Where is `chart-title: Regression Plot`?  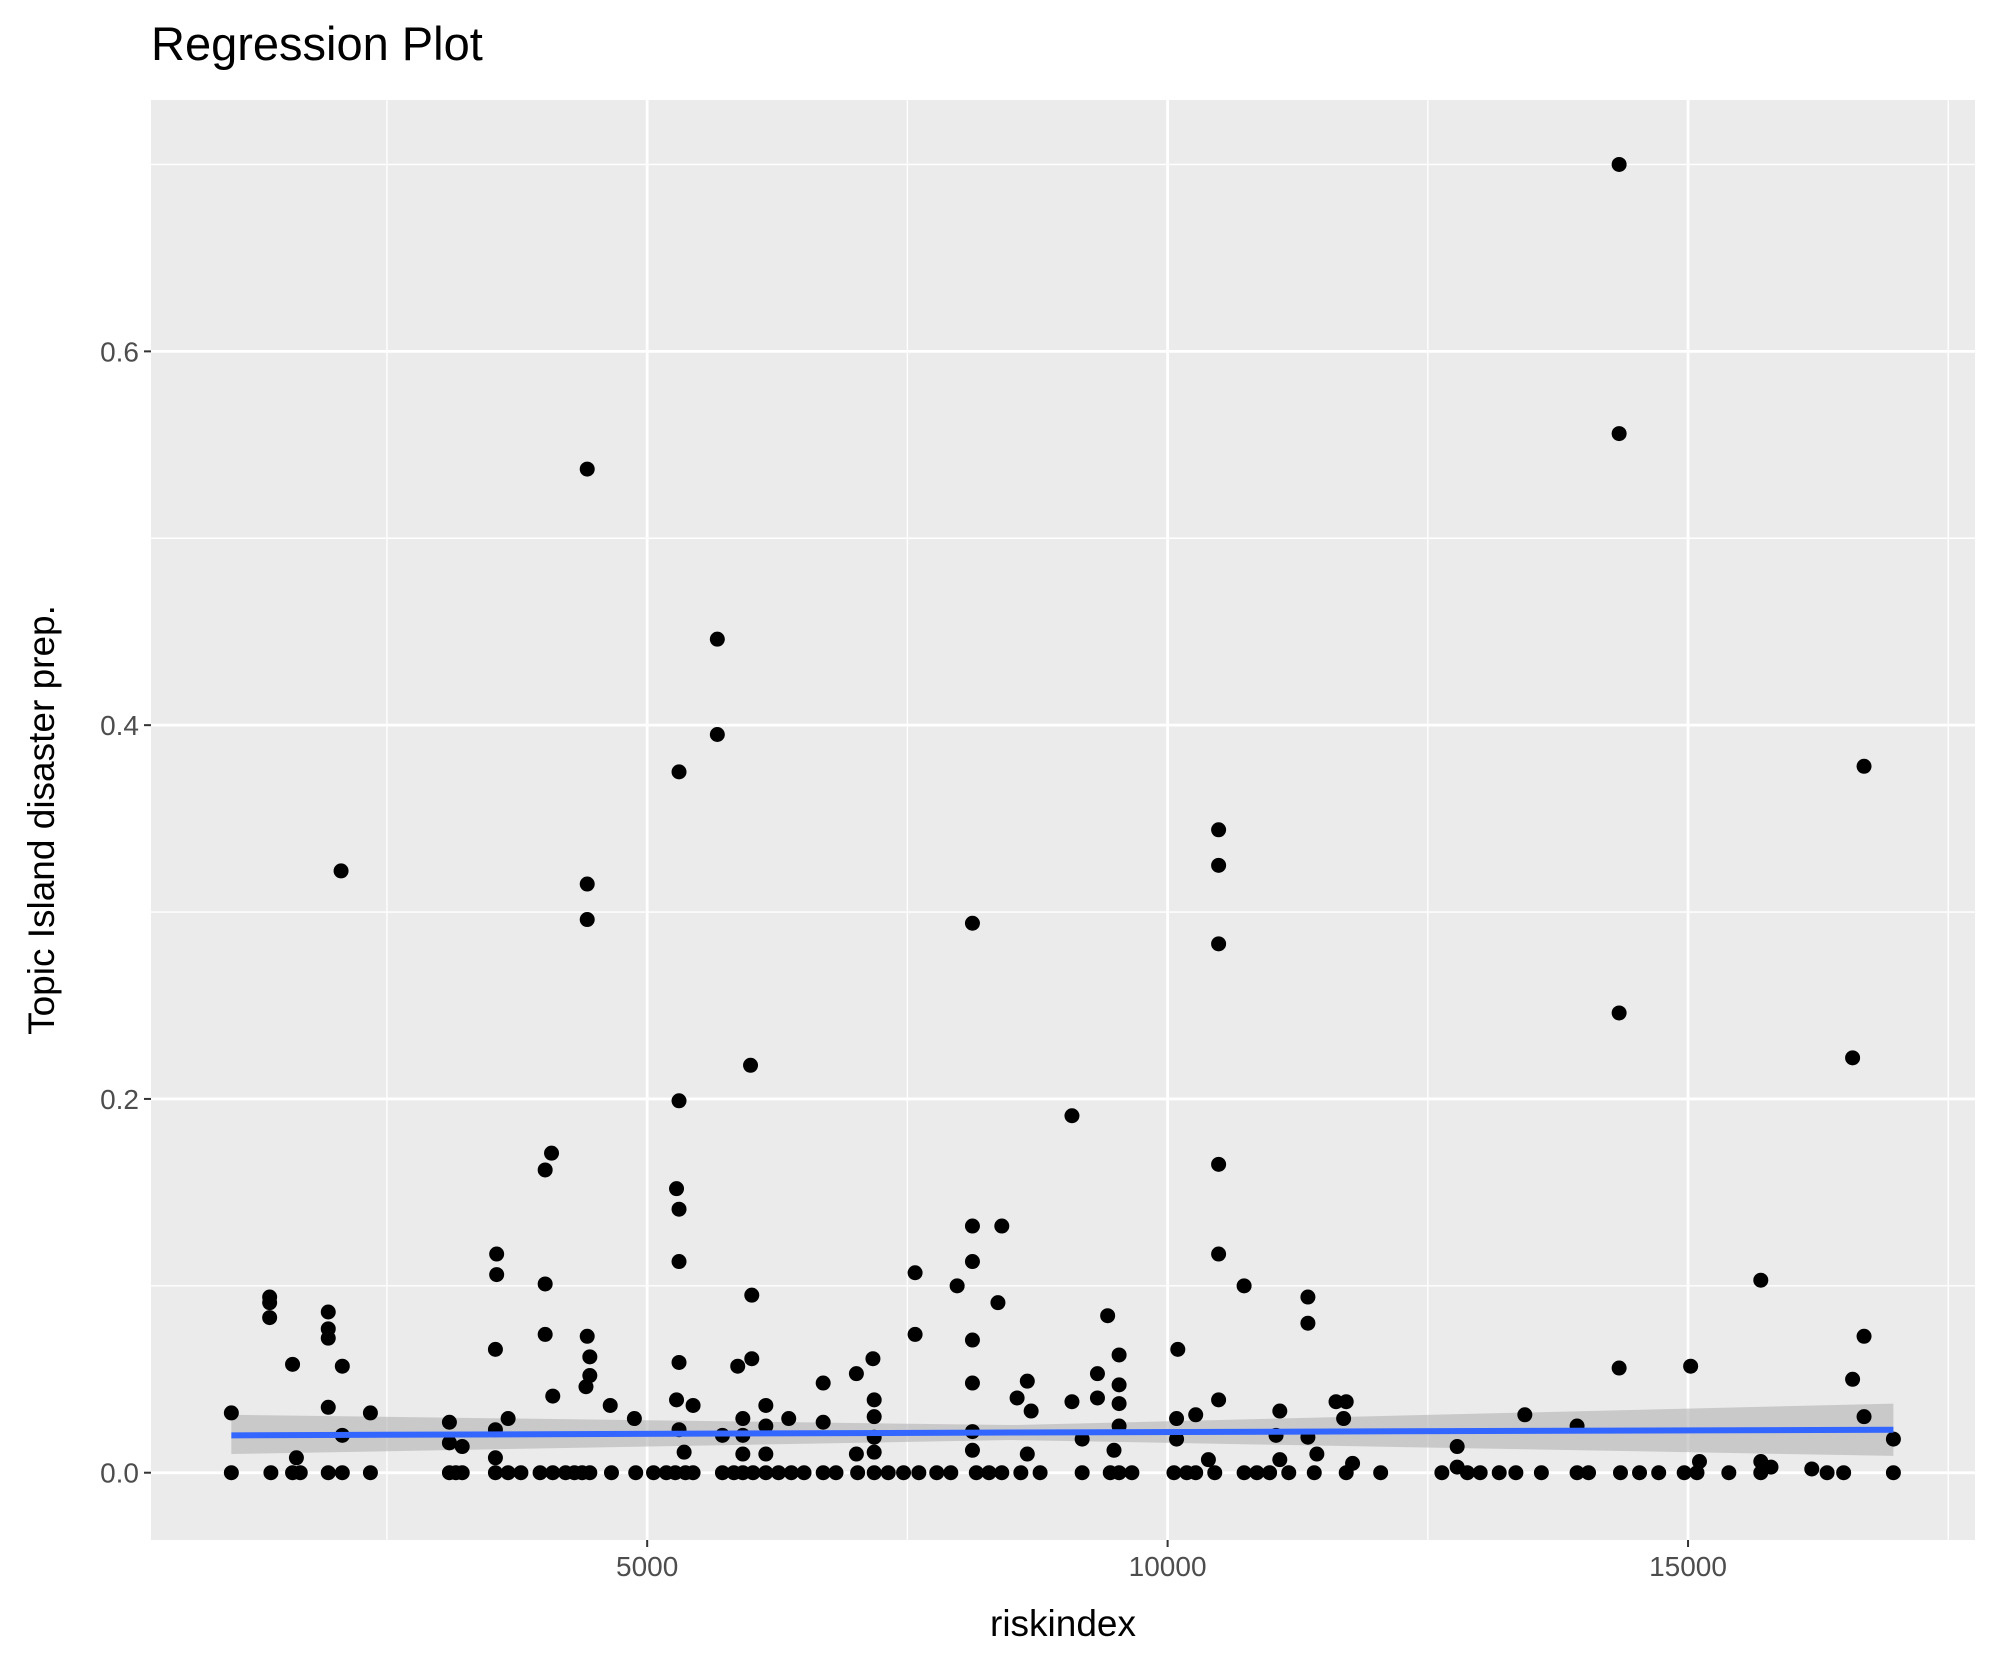 chart-title: Regression Plot is located at coordinates (317, 43).